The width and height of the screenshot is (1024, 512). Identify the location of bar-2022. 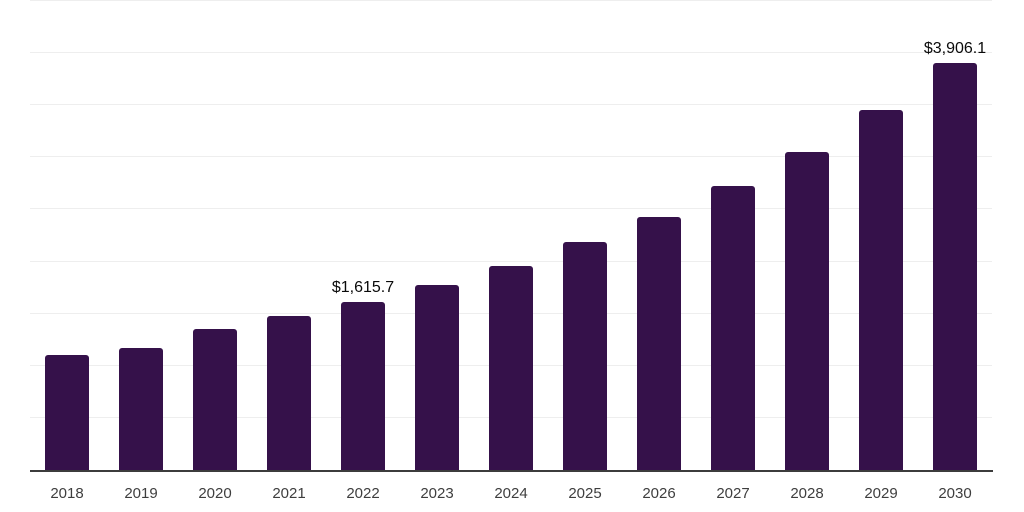
(363, 385).